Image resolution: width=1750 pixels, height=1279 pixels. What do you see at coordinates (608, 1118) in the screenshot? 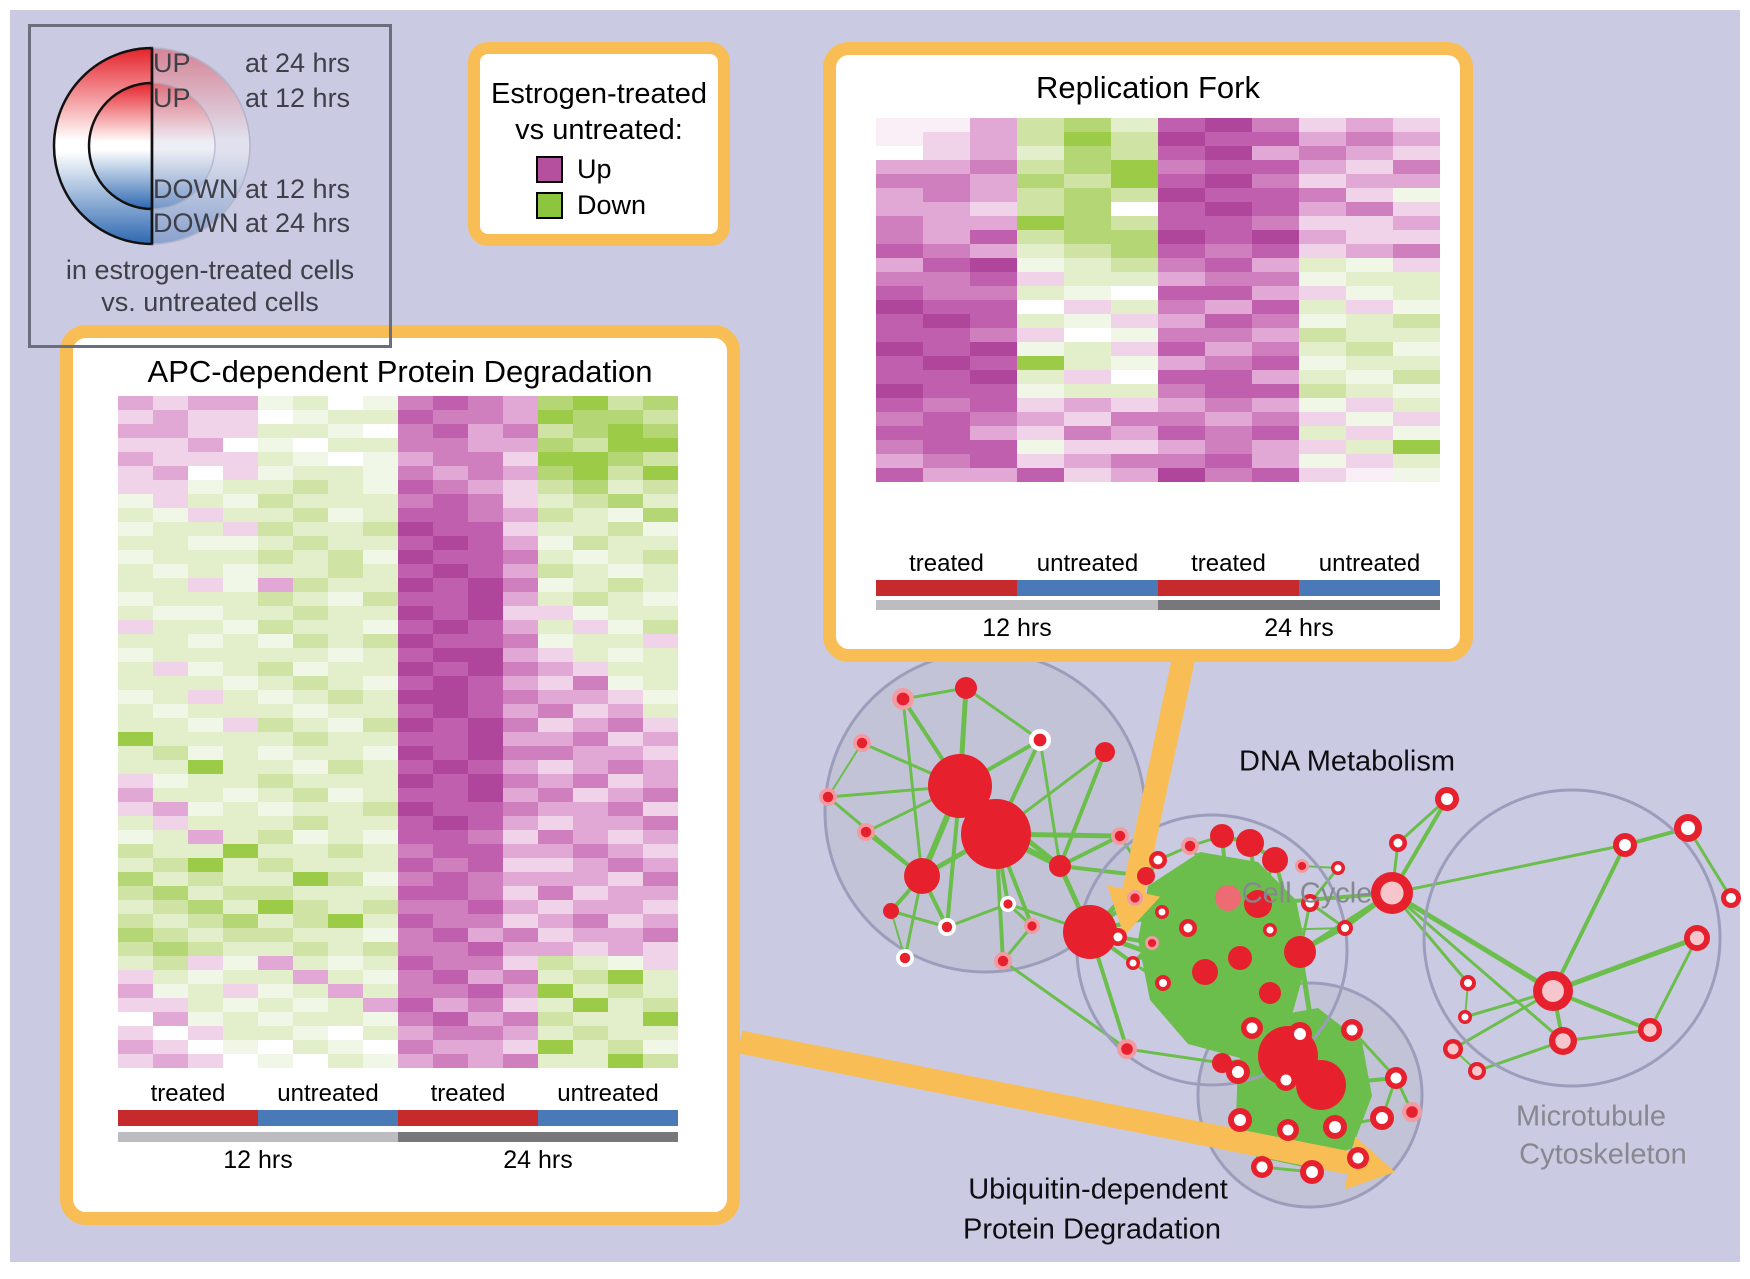
I see `condition-bar-segment` at bounding box center [608, 1118].